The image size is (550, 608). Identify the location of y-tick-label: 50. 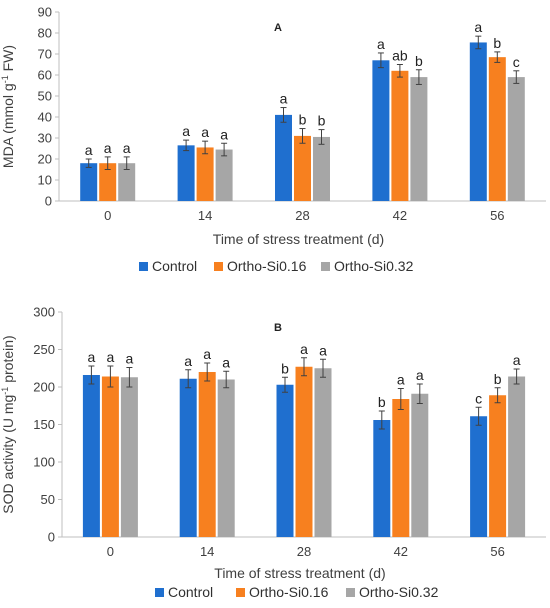
(48, 499).